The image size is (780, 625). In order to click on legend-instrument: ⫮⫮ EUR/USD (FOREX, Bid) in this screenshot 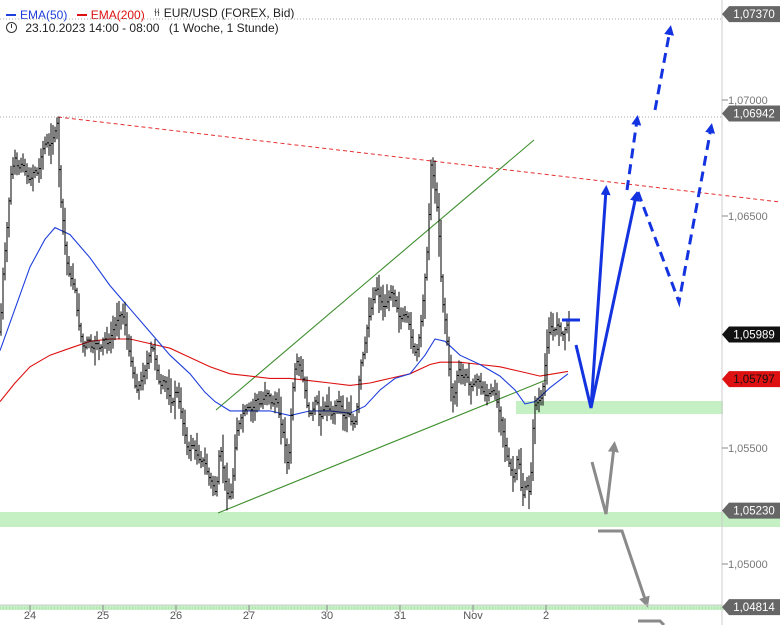, I will do `click(224, 13)`.